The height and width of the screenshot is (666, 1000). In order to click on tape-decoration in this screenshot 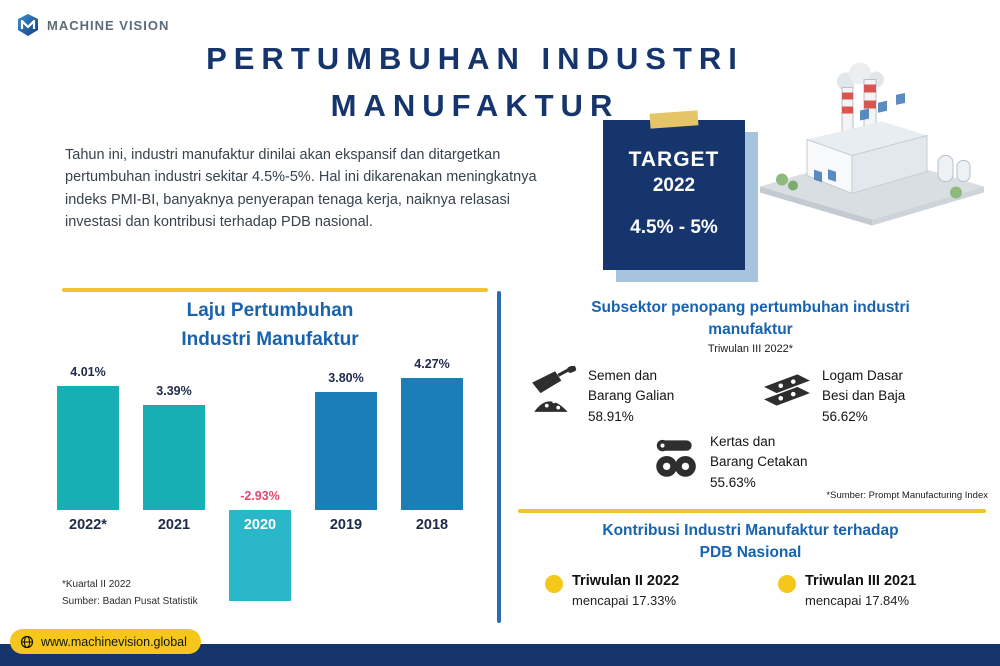, I will do `click(674, 119)`.